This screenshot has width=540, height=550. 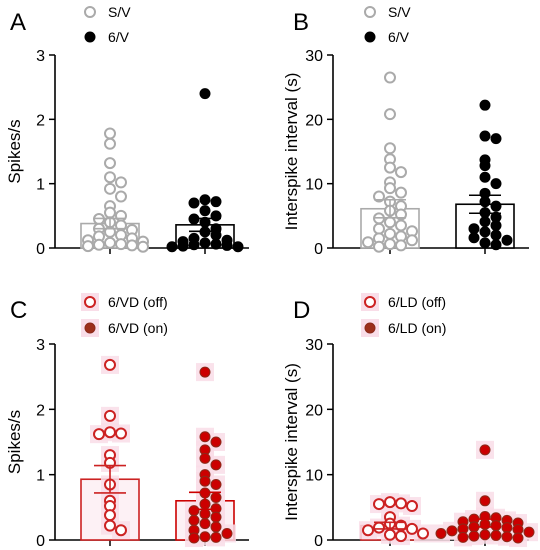 I want to click on panel-b-legend-label: S/V, so click(x=399, y=12).